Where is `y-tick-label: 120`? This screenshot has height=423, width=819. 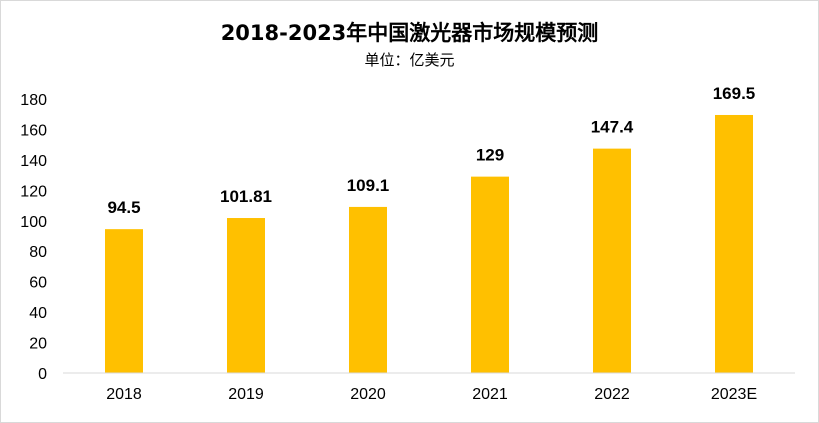
y-tick-label: 120 is located at coordinates (33, 191).